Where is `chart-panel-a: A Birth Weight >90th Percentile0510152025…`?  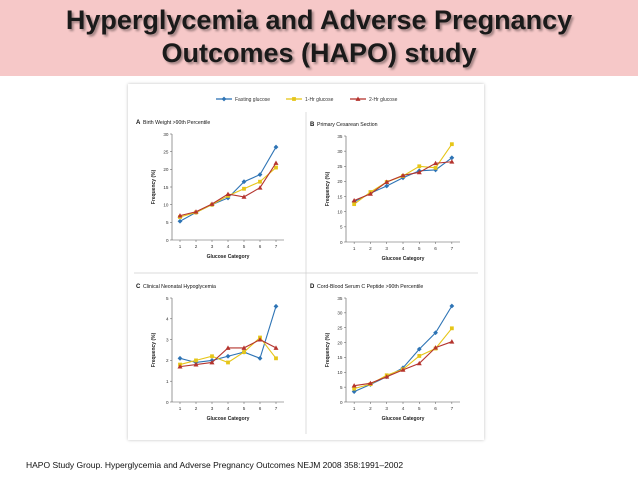 chart-panel-a: A Birth Weight >90th Percentile0510152025… is located at coordinates (210, 190).